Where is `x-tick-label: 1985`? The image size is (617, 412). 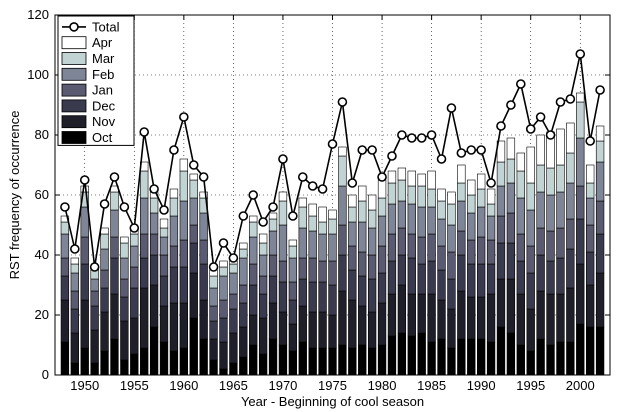
x-tick-label: 1985 is located at coordinates (431, 385).